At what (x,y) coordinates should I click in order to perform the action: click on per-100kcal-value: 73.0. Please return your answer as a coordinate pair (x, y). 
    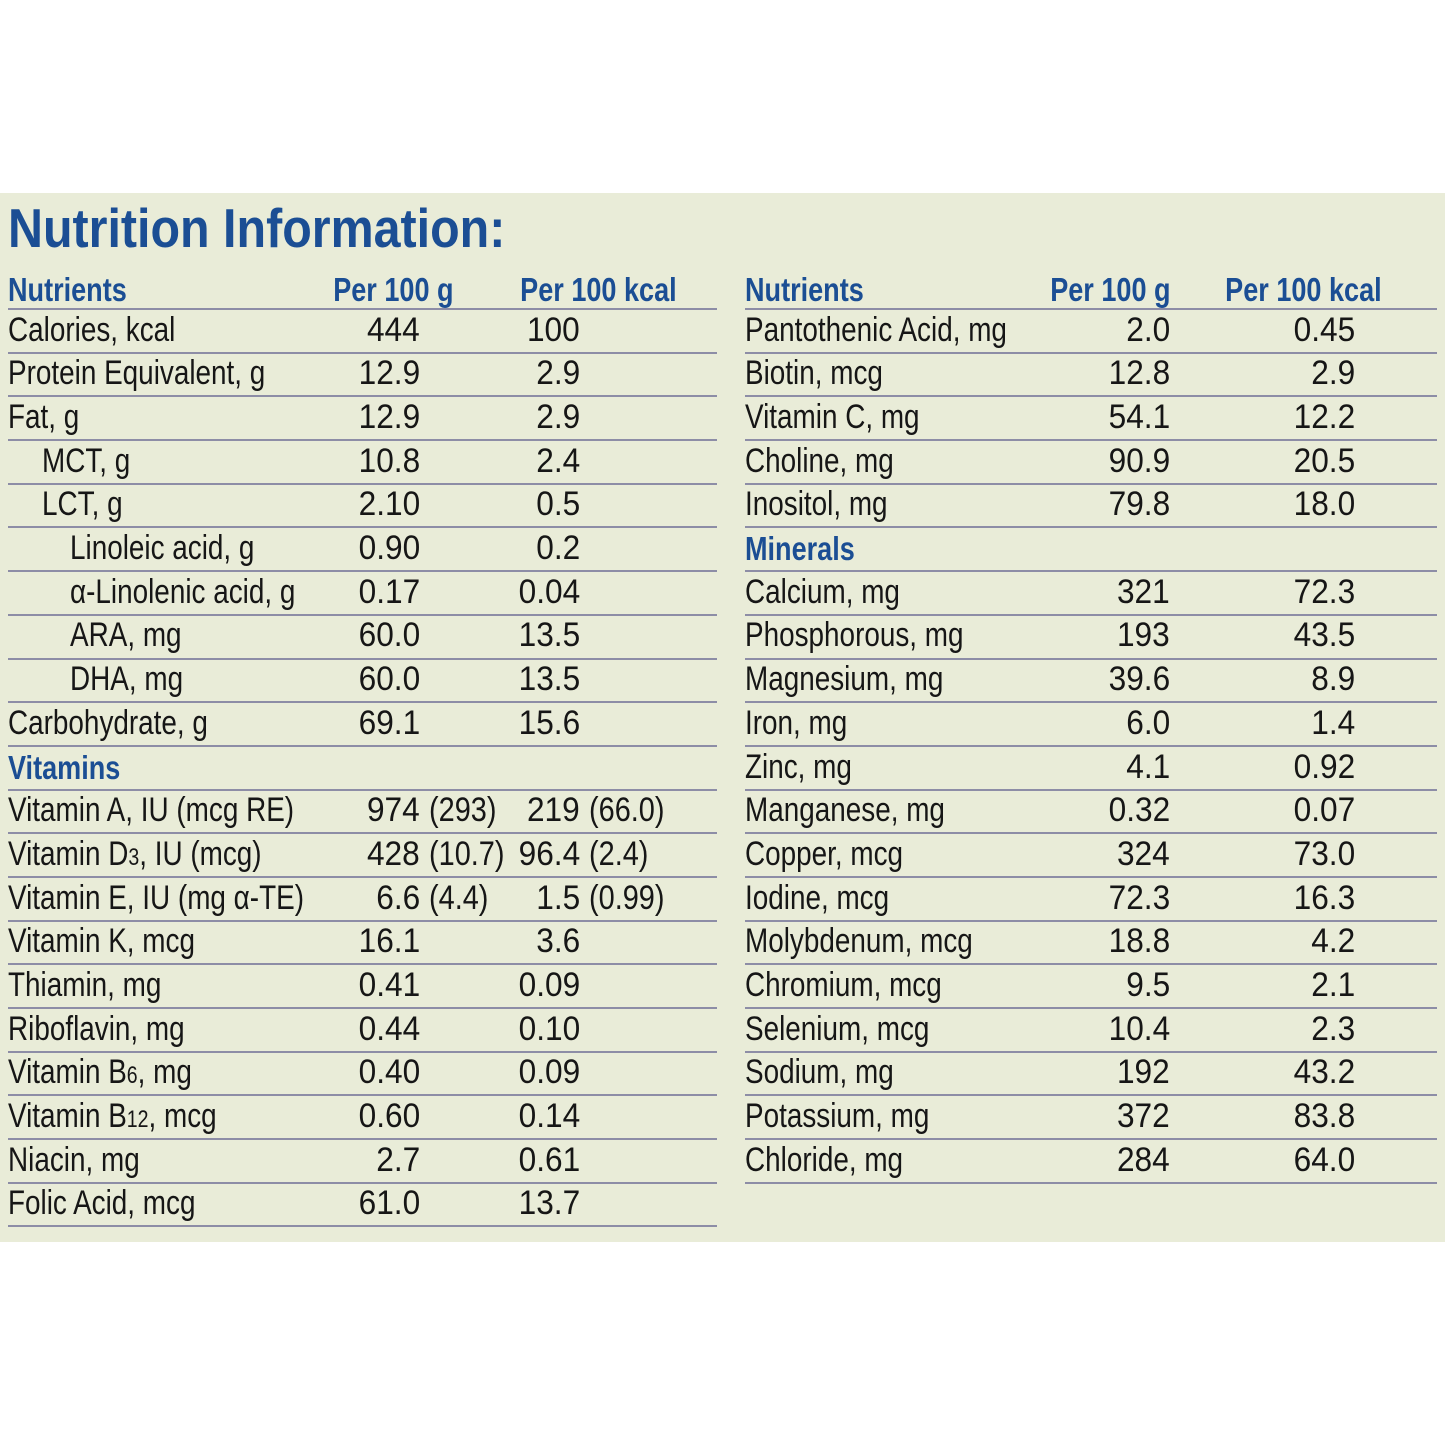
    Looking at the image, I should click on (1324, 853).